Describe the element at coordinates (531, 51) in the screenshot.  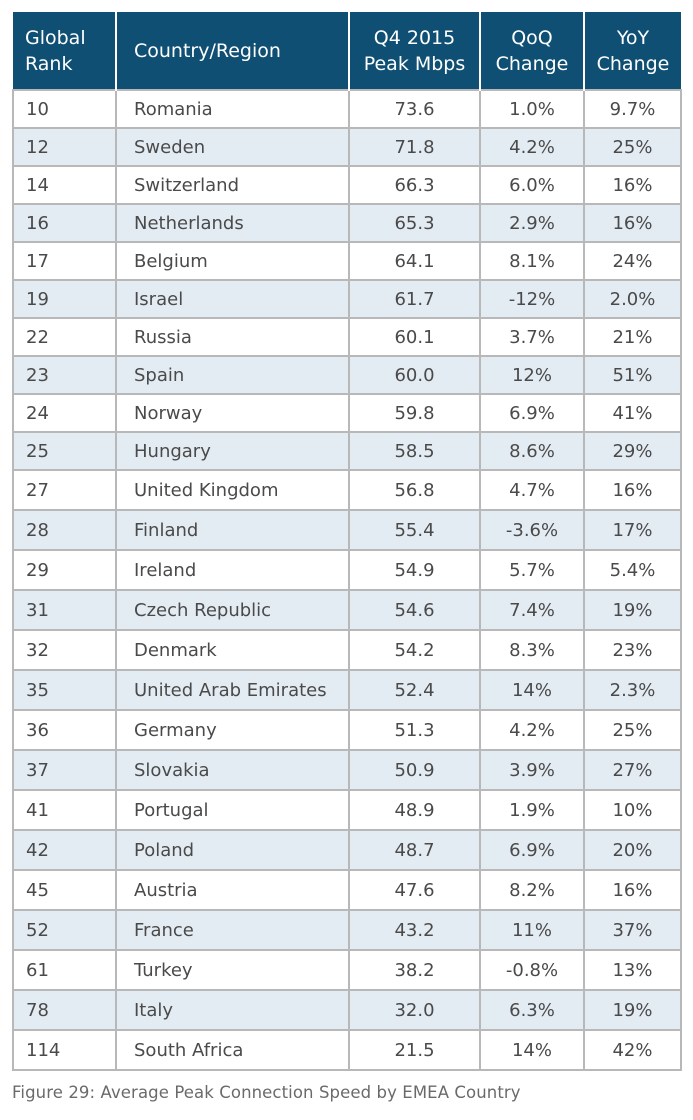
I see `header-qoq-change: QoQ Change` at that location.